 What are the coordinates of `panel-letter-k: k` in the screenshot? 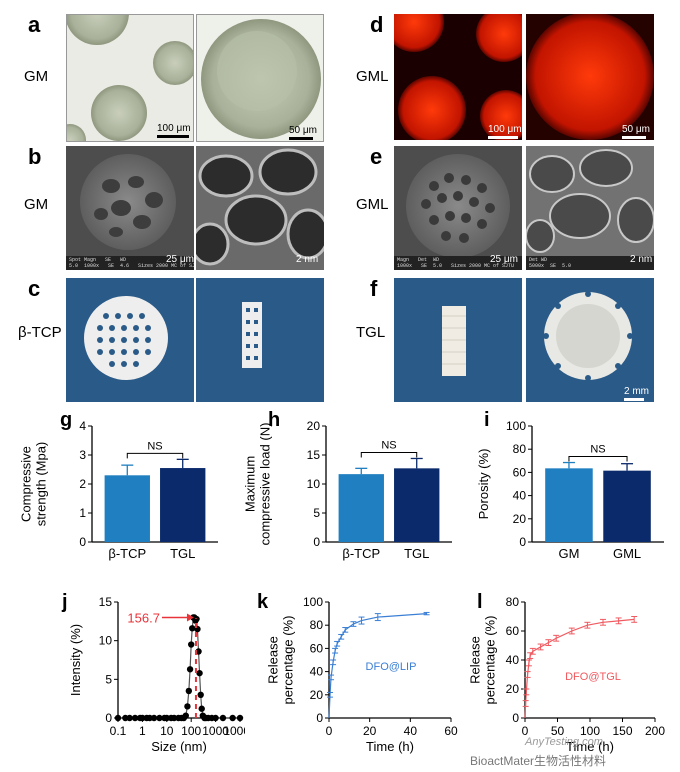 It's located at (263, 602).